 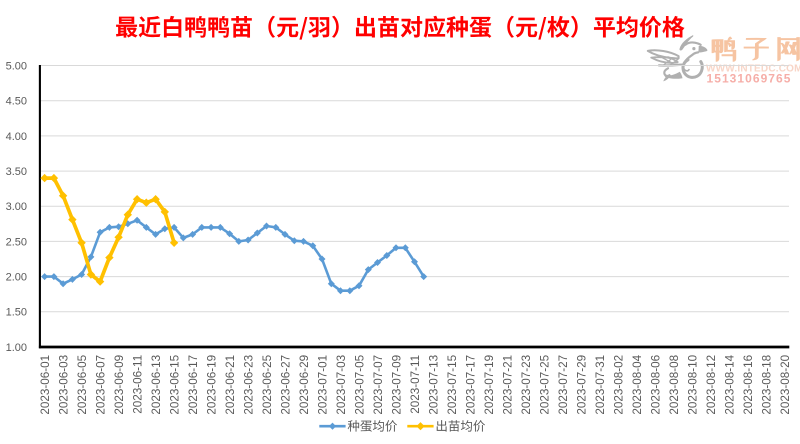 What do you see at coordinates (341, 385) in the screenshot?
I see `svg-text: 2023-07-03` at bounding box center [341, 385].